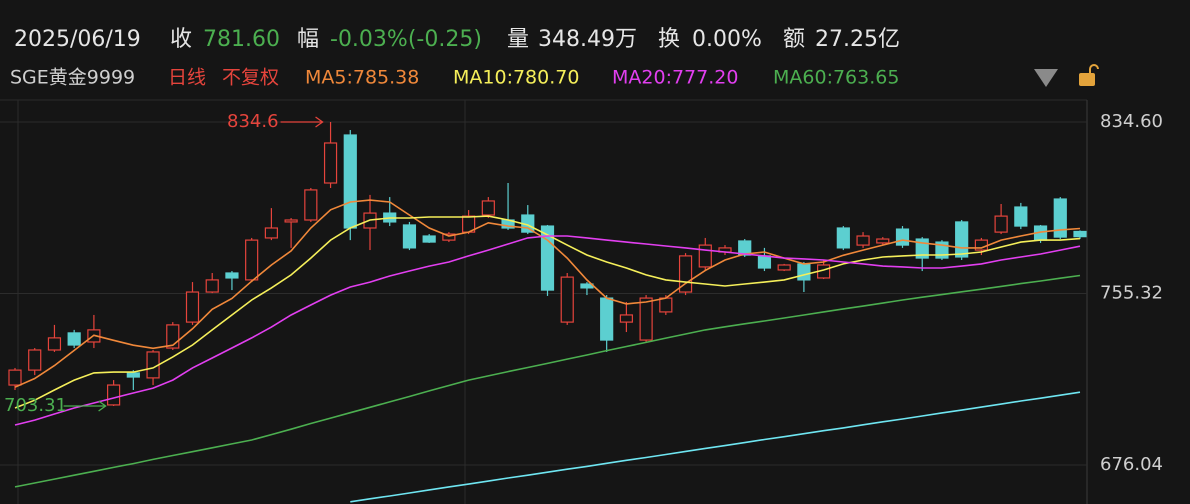 This screenshot has width=1190, height=504. Describe the element at coordinates (587, 39) in the screenshot. I see `volume: 348.49万` at that location.